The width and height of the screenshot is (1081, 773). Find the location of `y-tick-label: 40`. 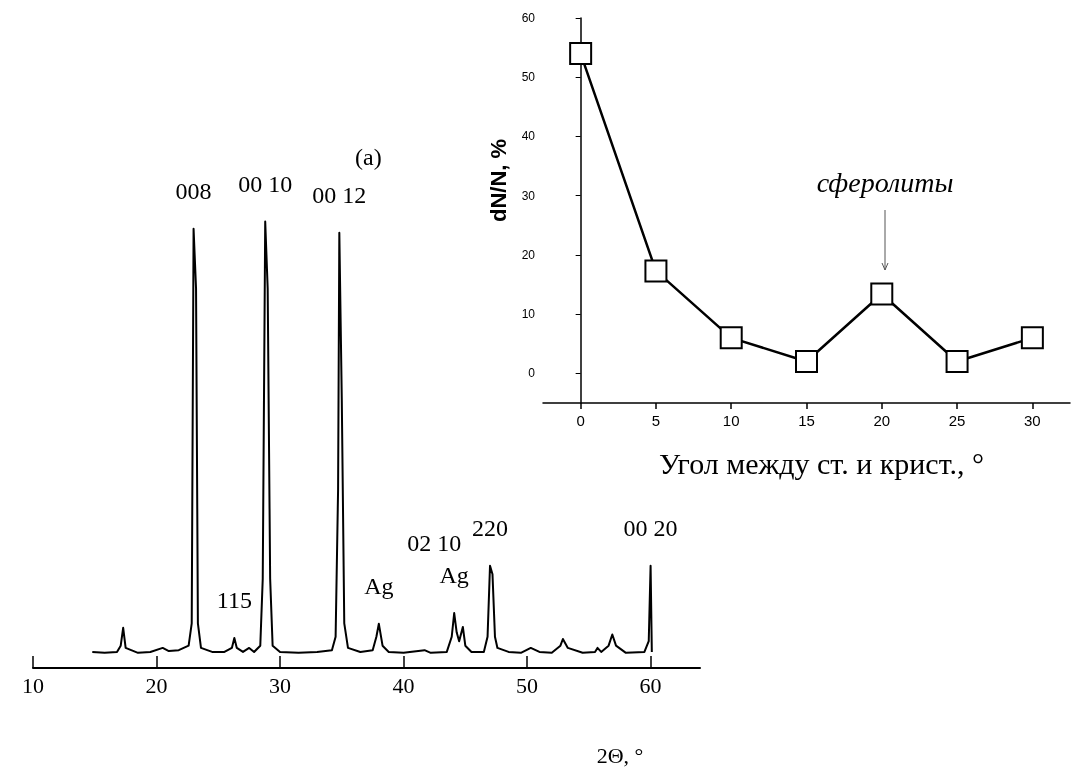

y-tick-label: 40 is located at coordinates (528, 136).